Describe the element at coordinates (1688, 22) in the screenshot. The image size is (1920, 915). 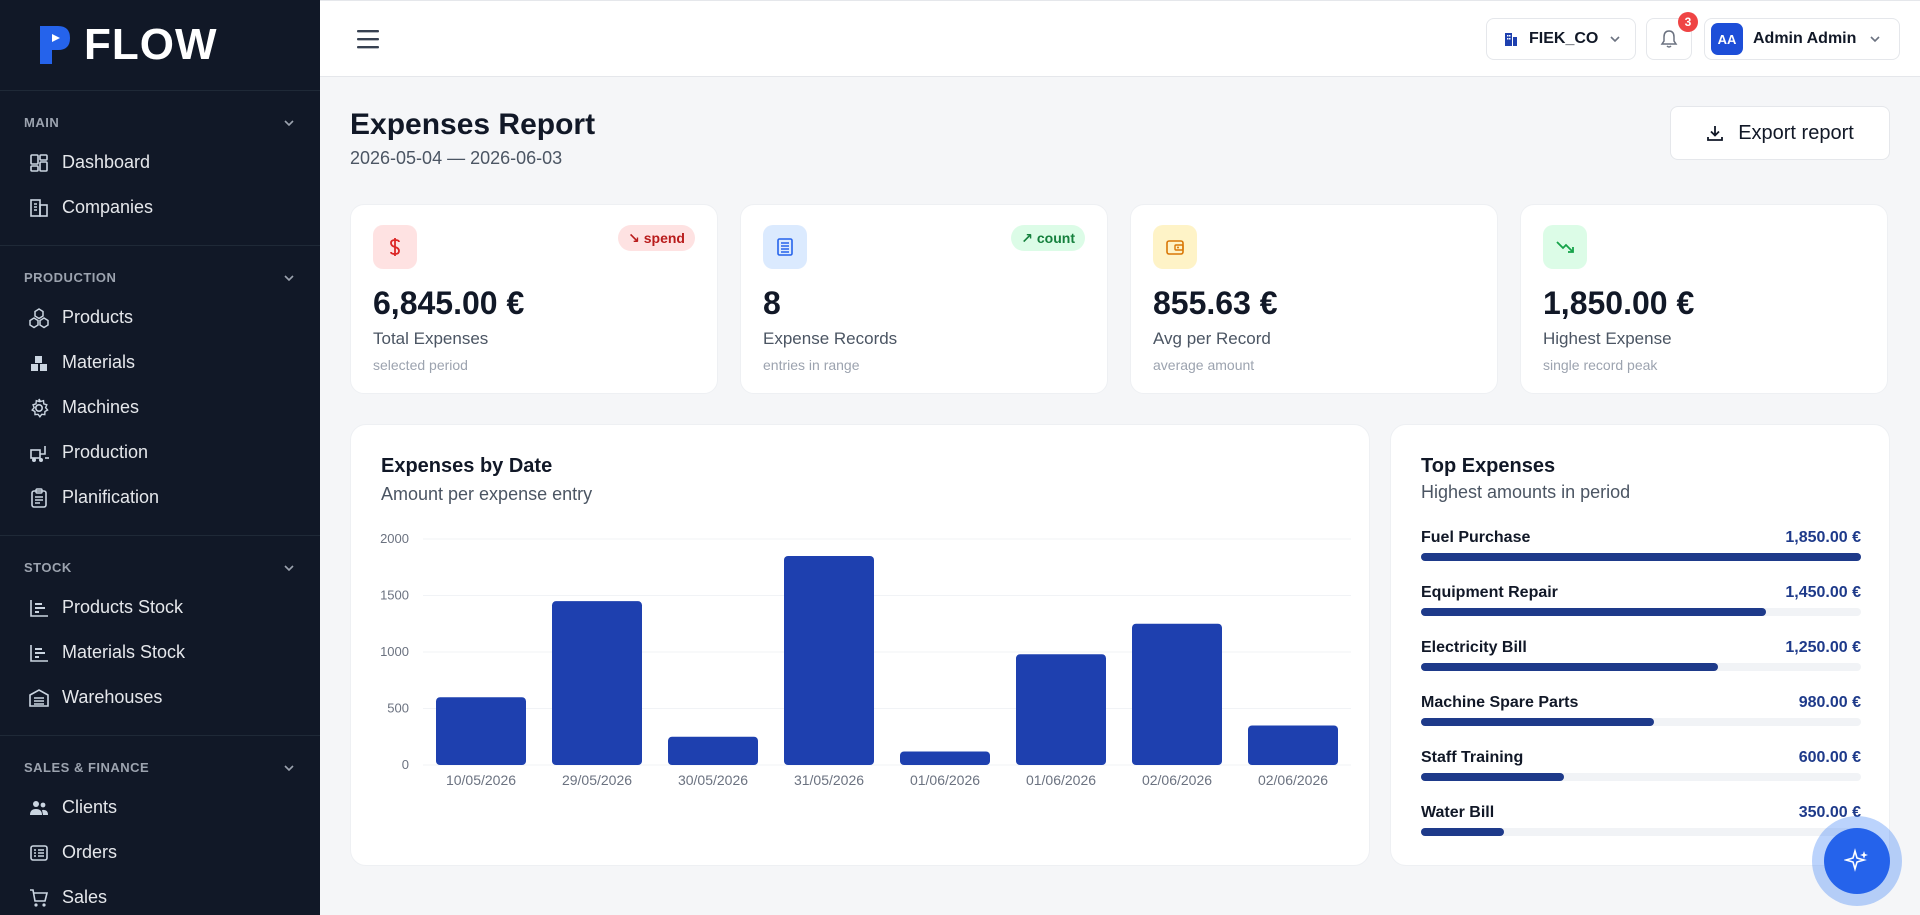
I see `notification-count-badge: 3` at that location.